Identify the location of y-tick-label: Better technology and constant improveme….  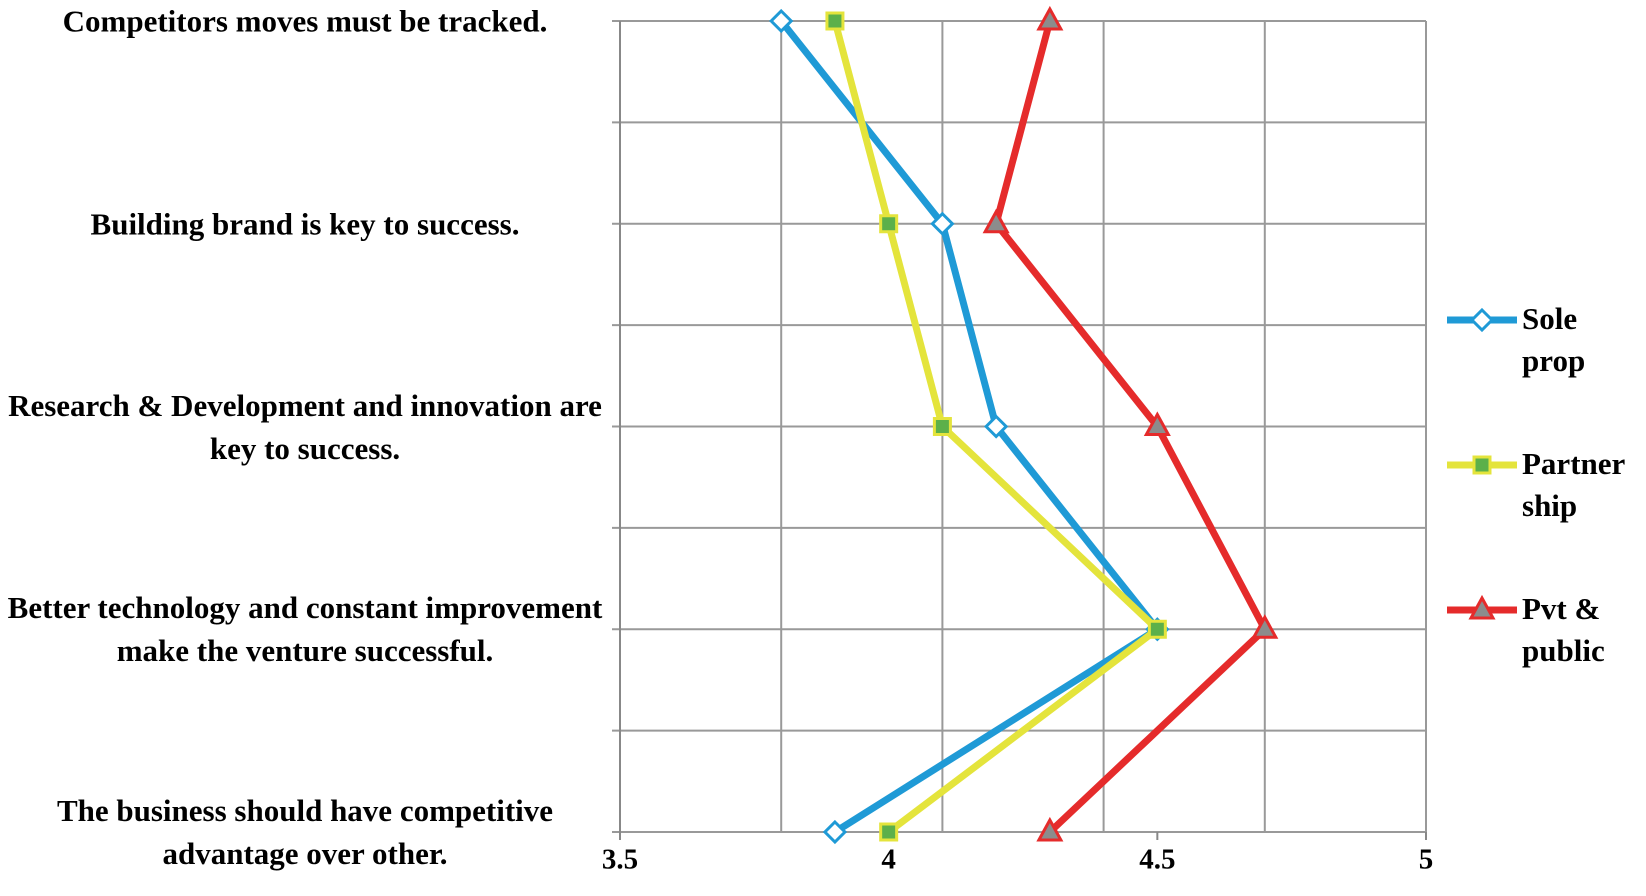
(305, 629).